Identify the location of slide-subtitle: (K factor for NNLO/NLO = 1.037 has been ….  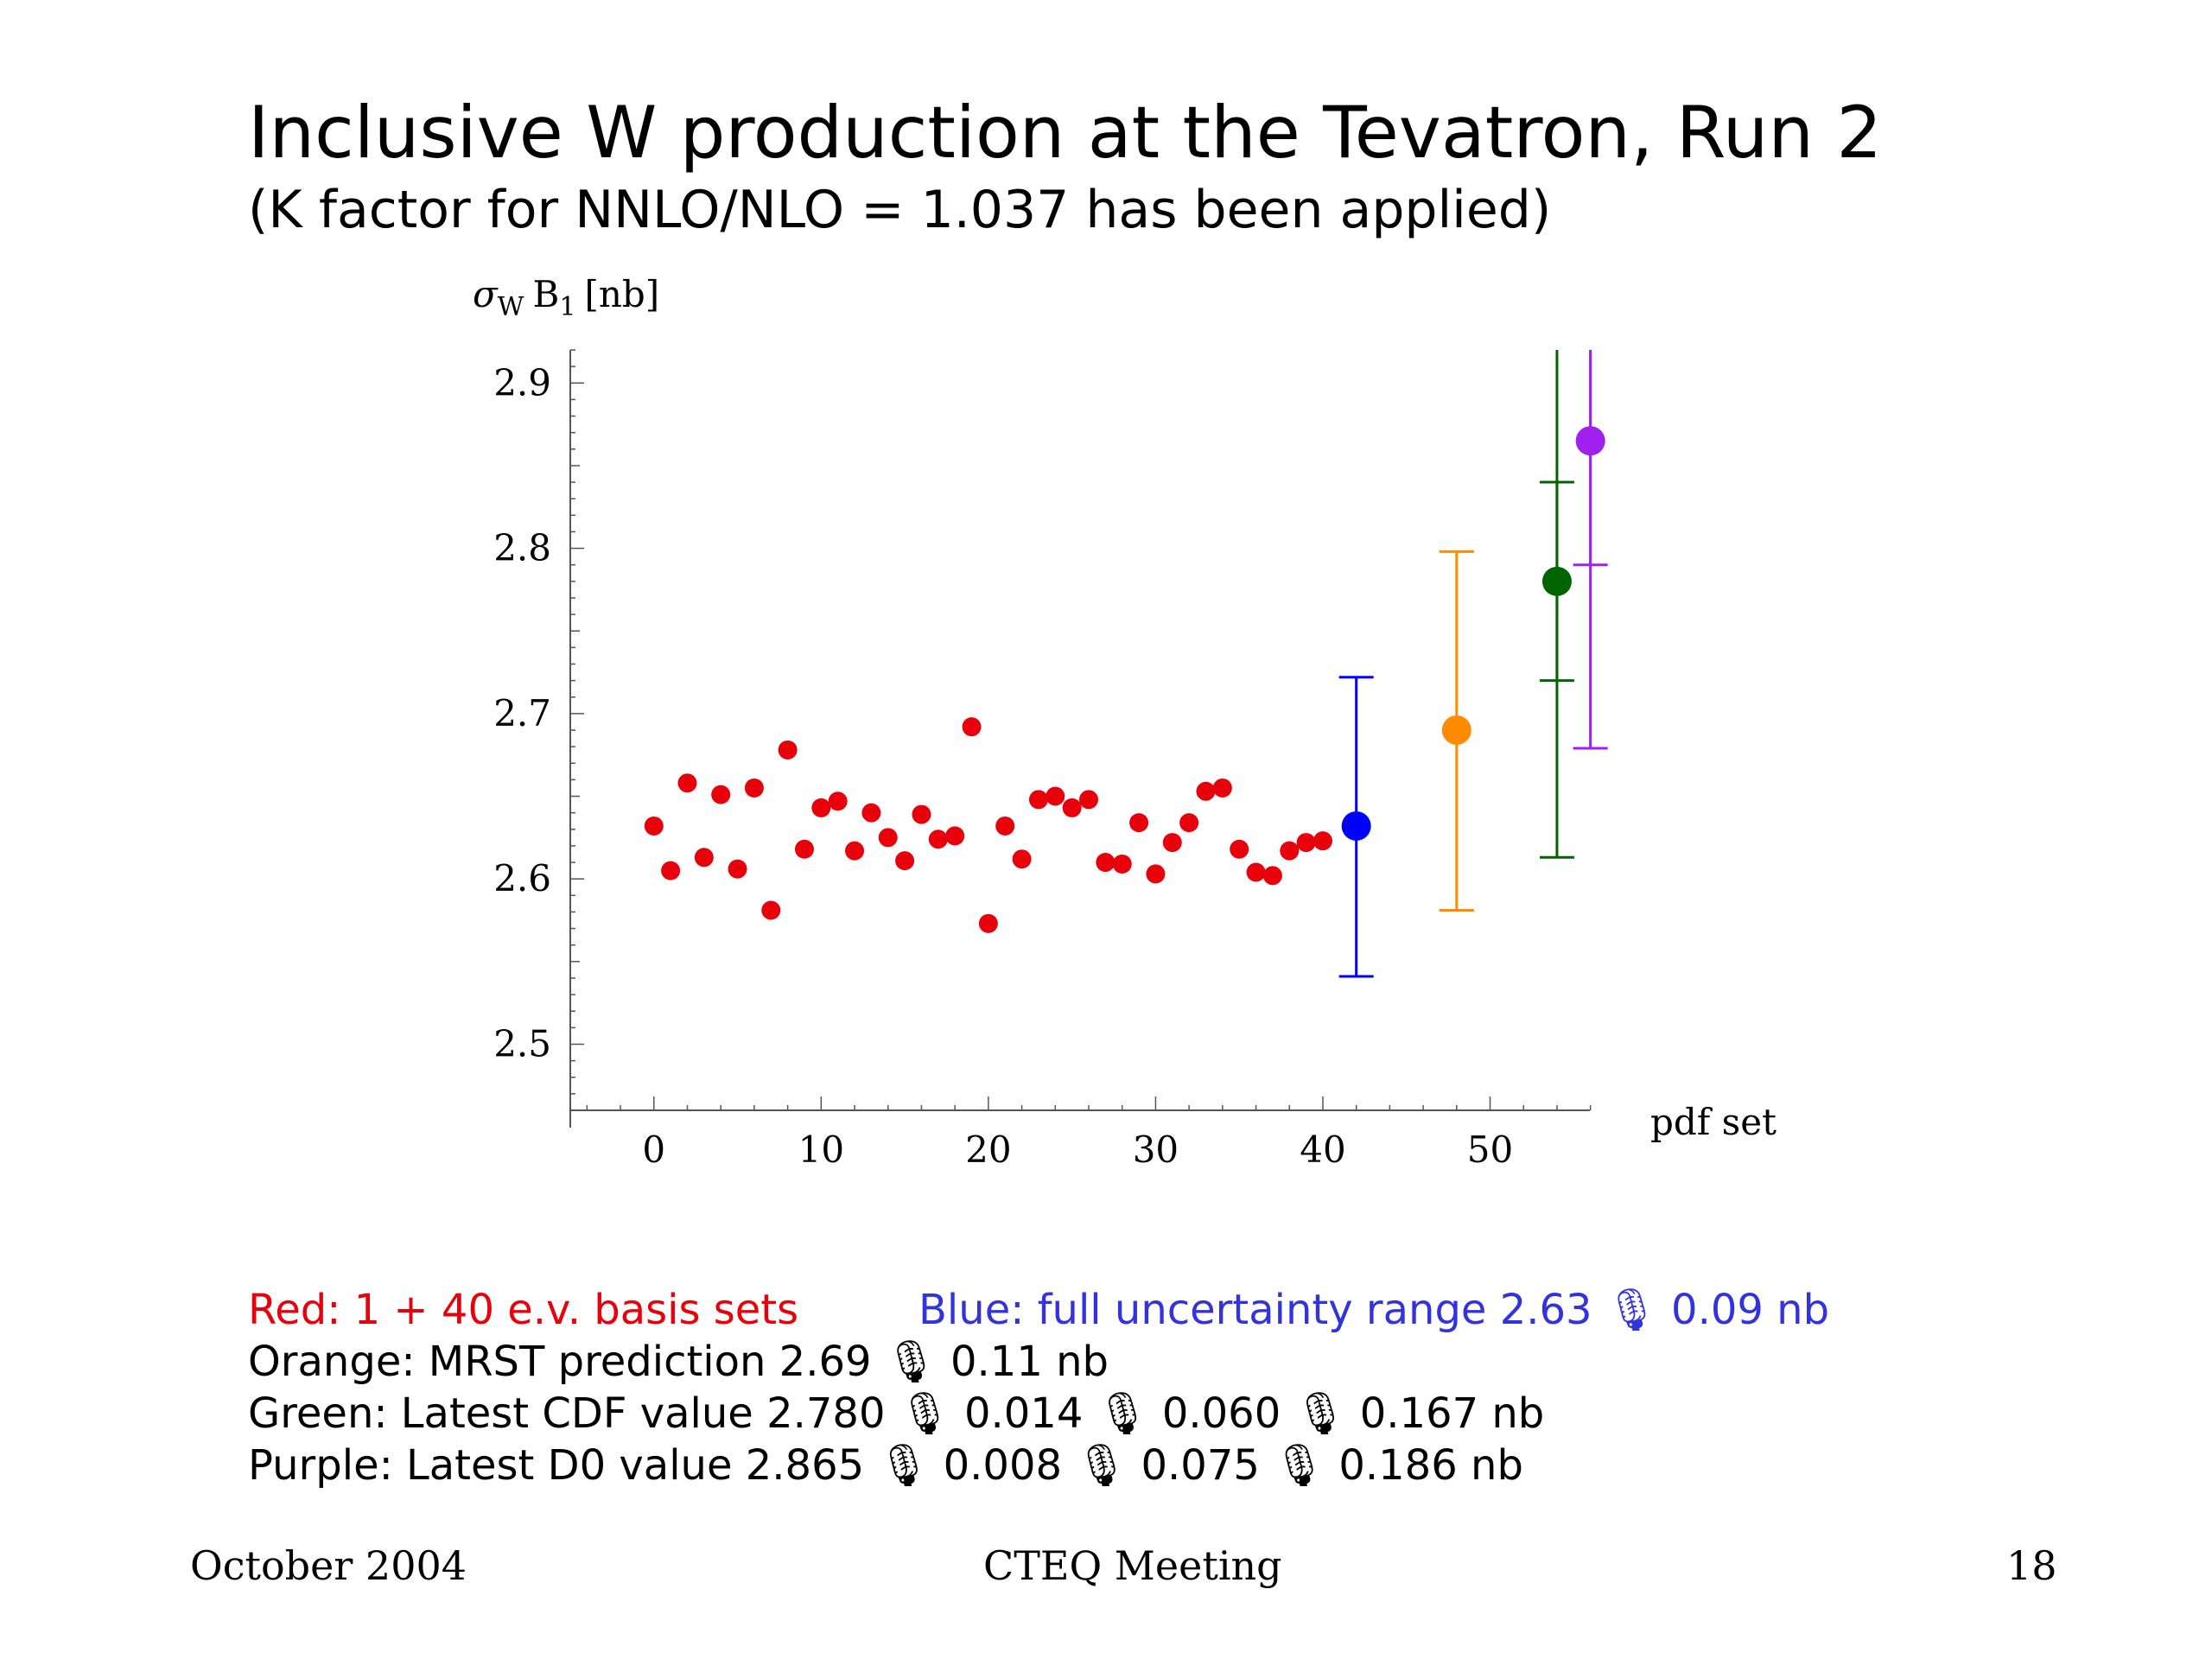
(900, 210).